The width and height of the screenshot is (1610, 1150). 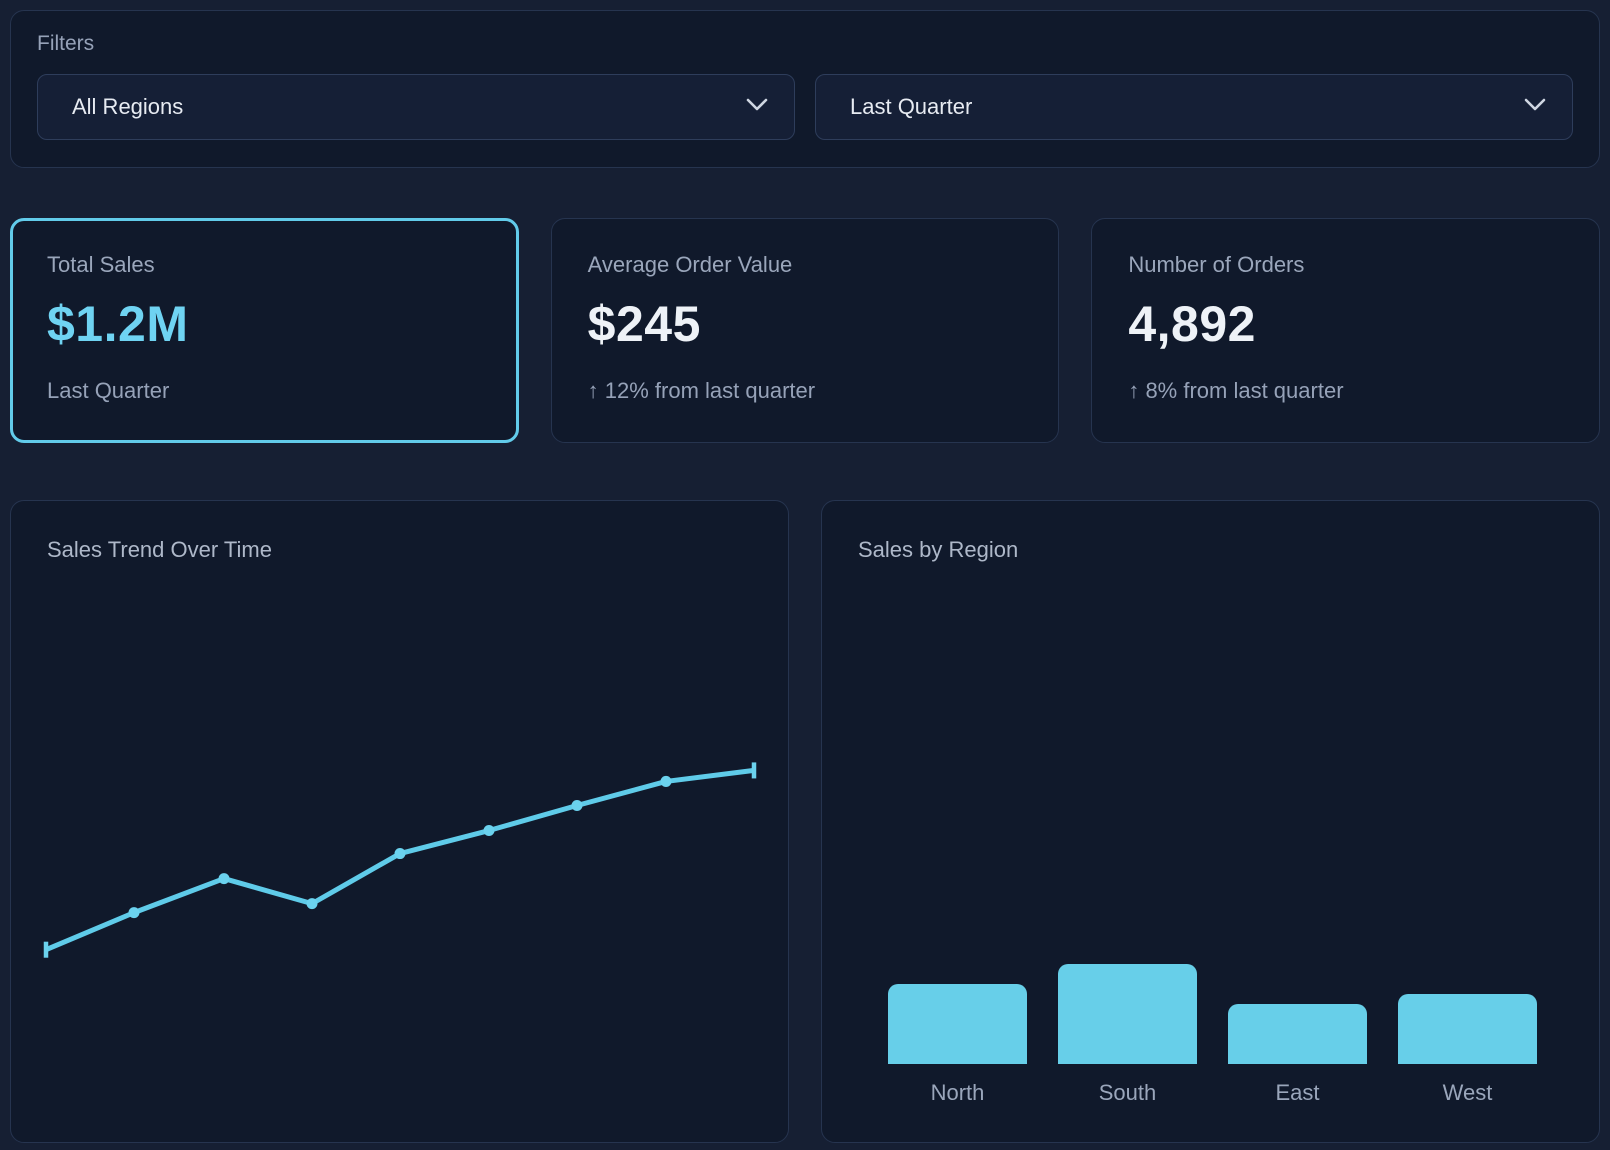 I want to click on region-bar-label: North, so click(x=957, y=1092).